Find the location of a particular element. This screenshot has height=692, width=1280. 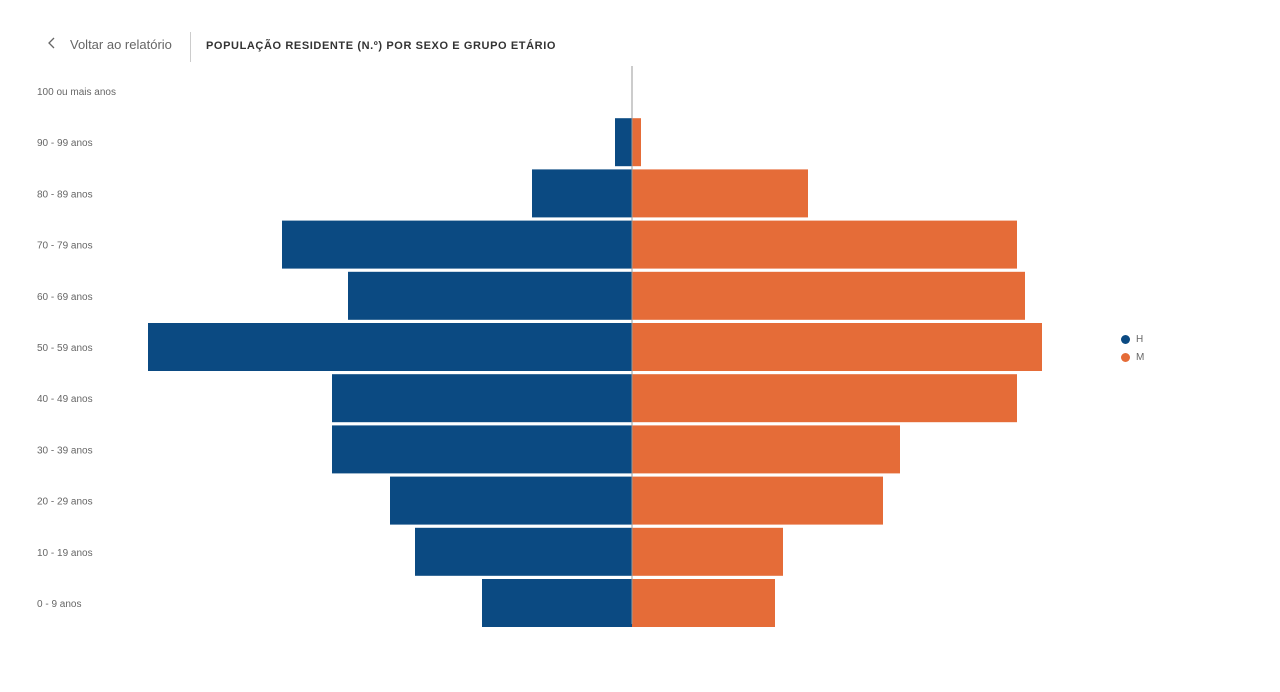

legend-label-h: H is located at coordinates (1140, 339).